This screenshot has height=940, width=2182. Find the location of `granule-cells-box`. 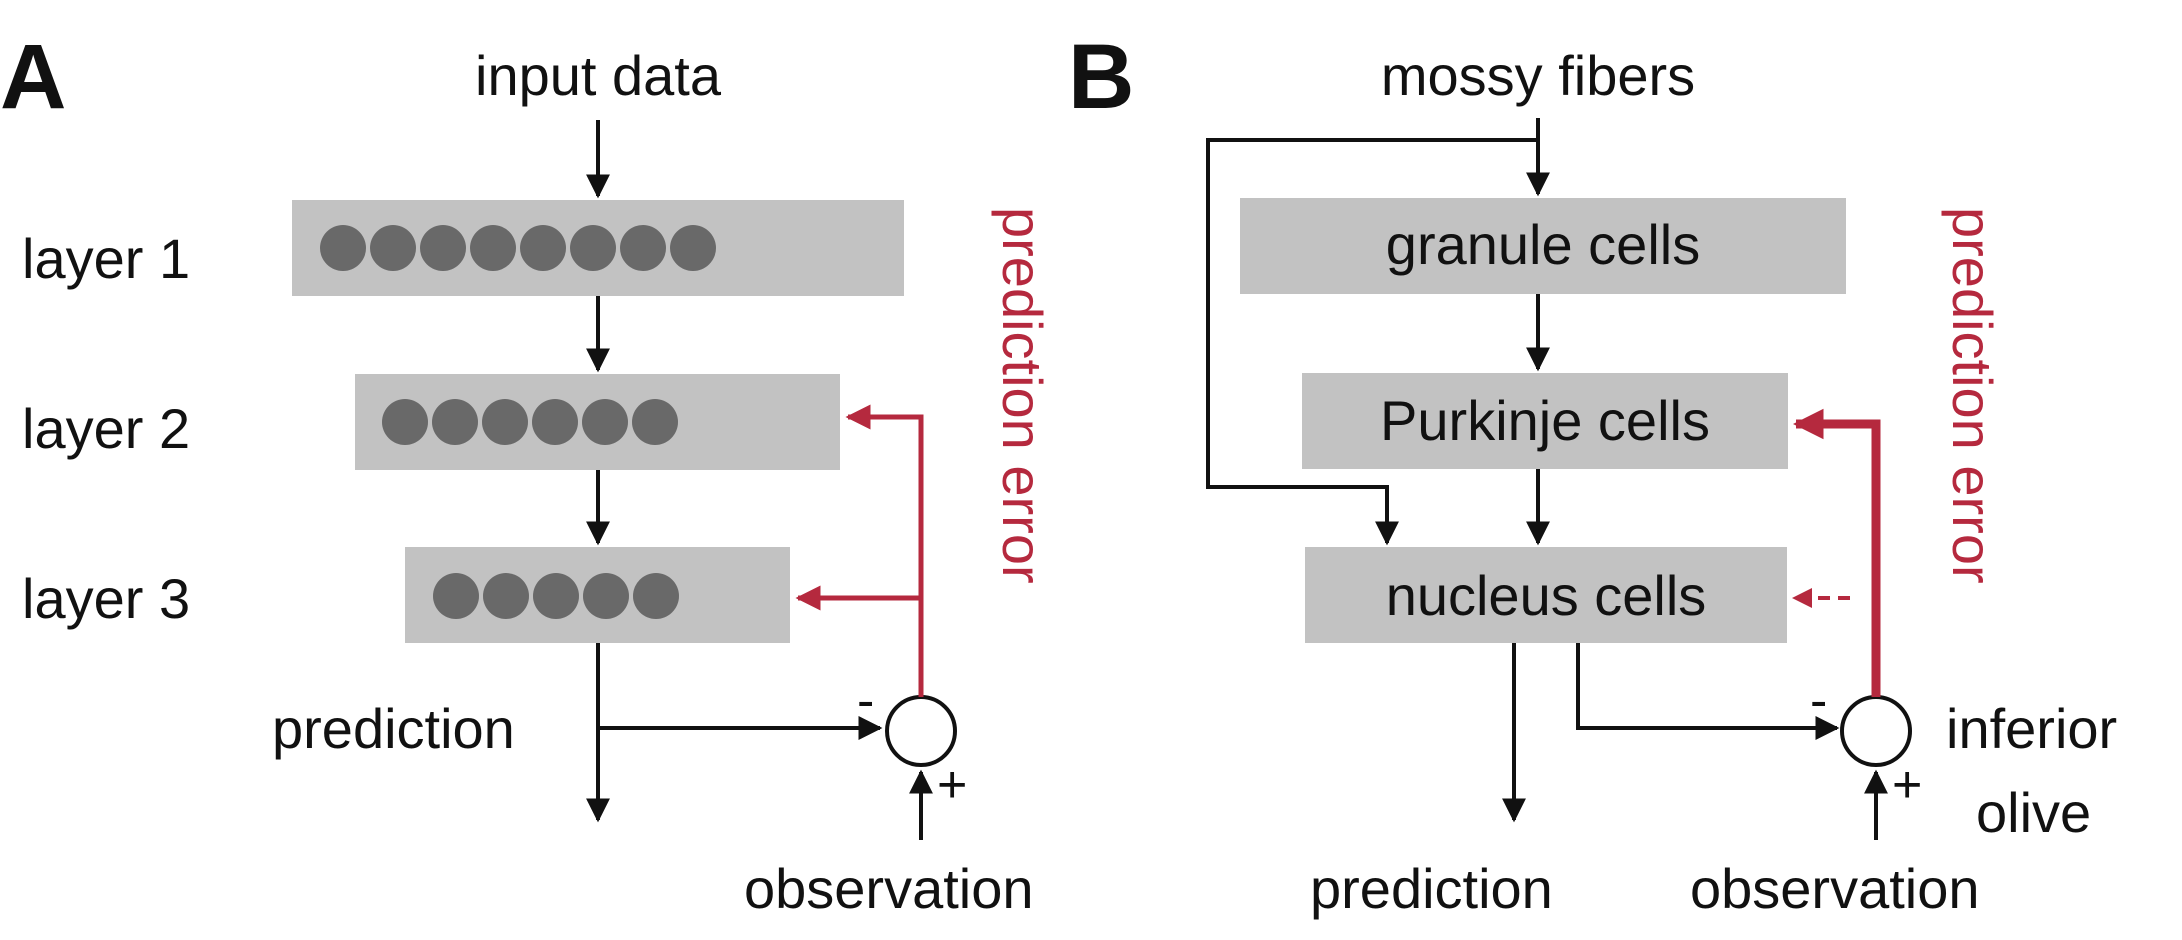

granule-cells-box is located at coordinates (1543, 246).